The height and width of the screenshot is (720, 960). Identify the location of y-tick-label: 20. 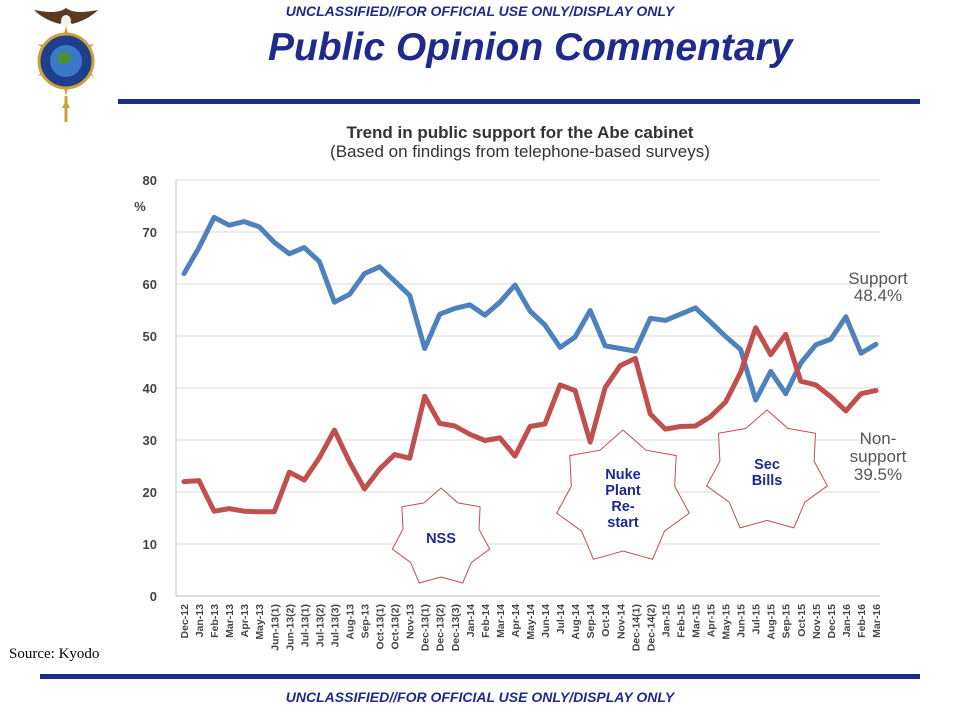
(150, 492).